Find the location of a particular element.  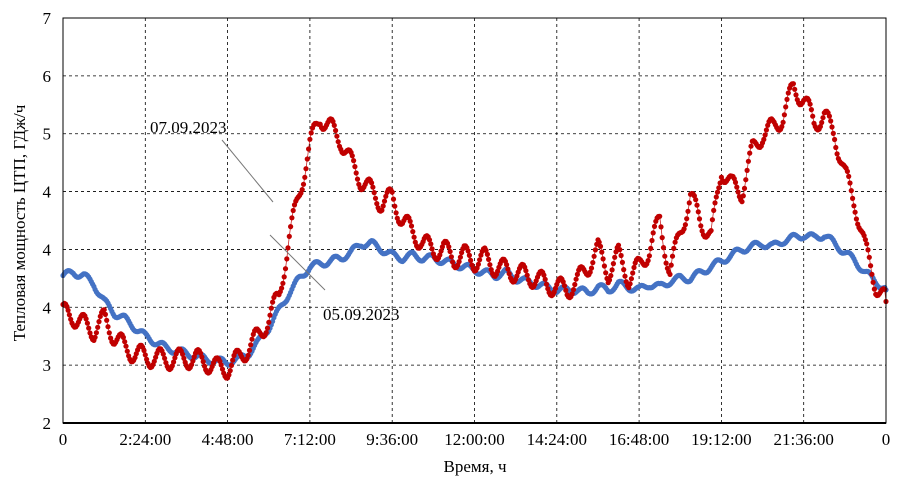

y-tick-label: 3 is located at coordinates (47, 365).